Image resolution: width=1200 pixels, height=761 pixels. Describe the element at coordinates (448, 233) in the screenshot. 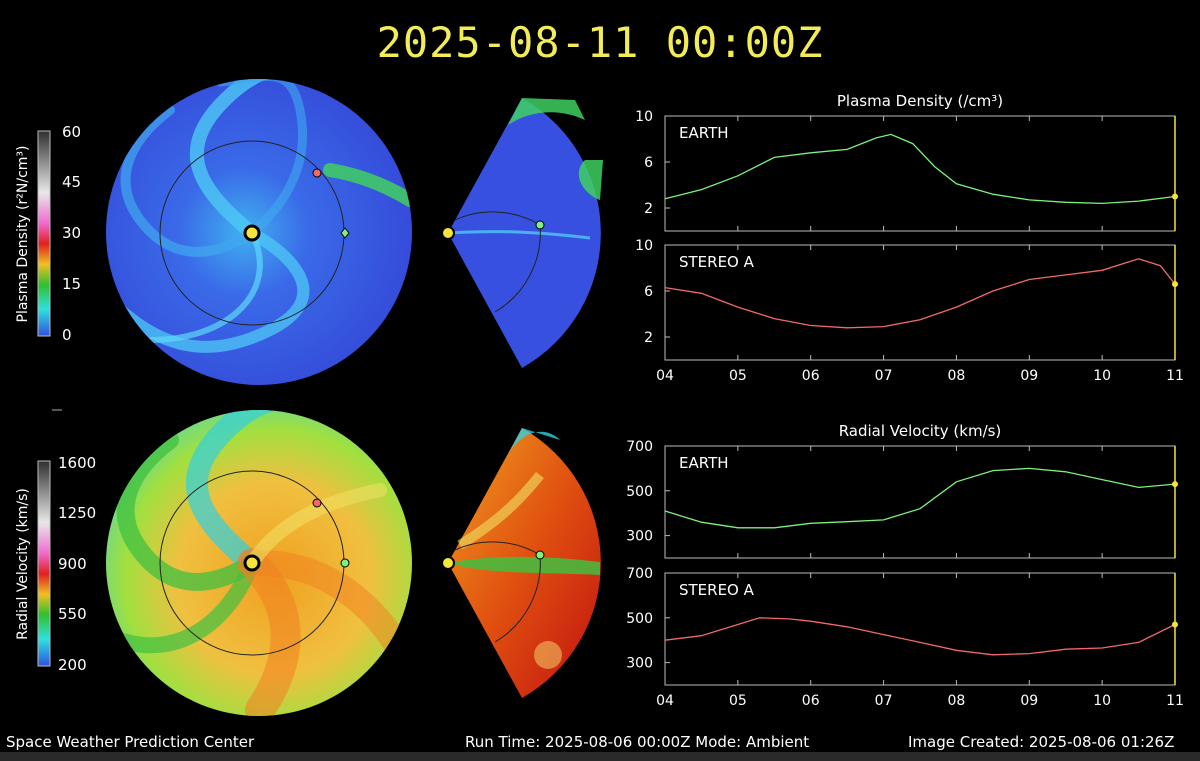

I see `wedge-sun-marker` at that location.